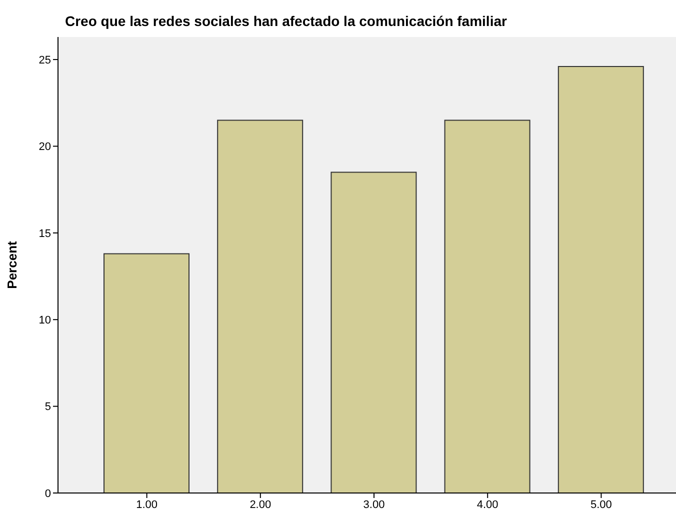  I want to click on y-tick-label: 10, so click(44, 320).